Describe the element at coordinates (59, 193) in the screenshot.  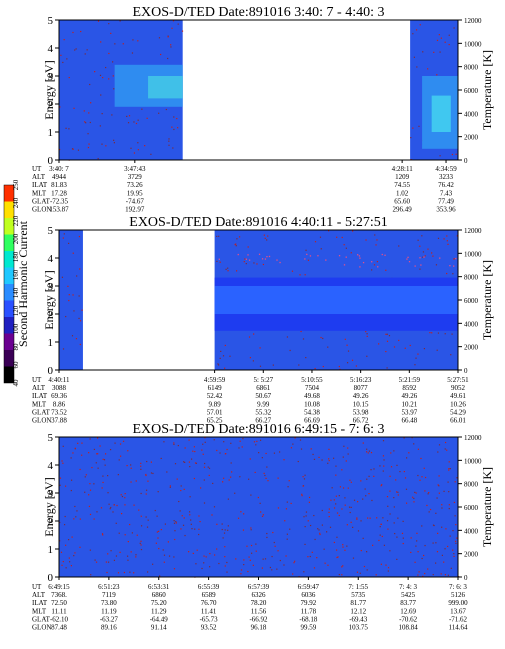
I see `row-value: 17.28` at that location.